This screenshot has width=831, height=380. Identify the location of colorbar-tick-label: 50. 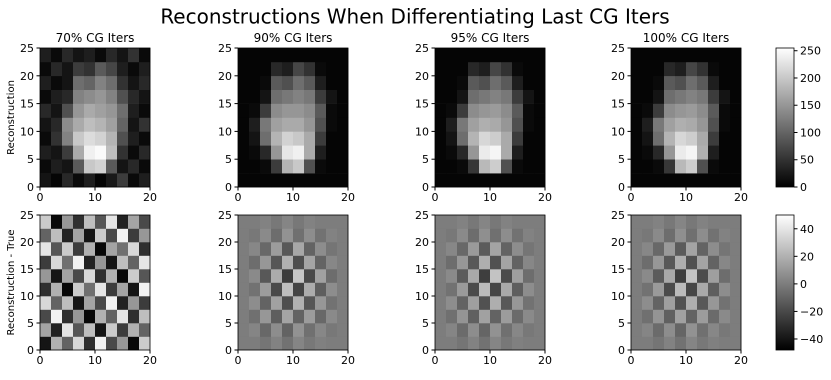
(807, 160).